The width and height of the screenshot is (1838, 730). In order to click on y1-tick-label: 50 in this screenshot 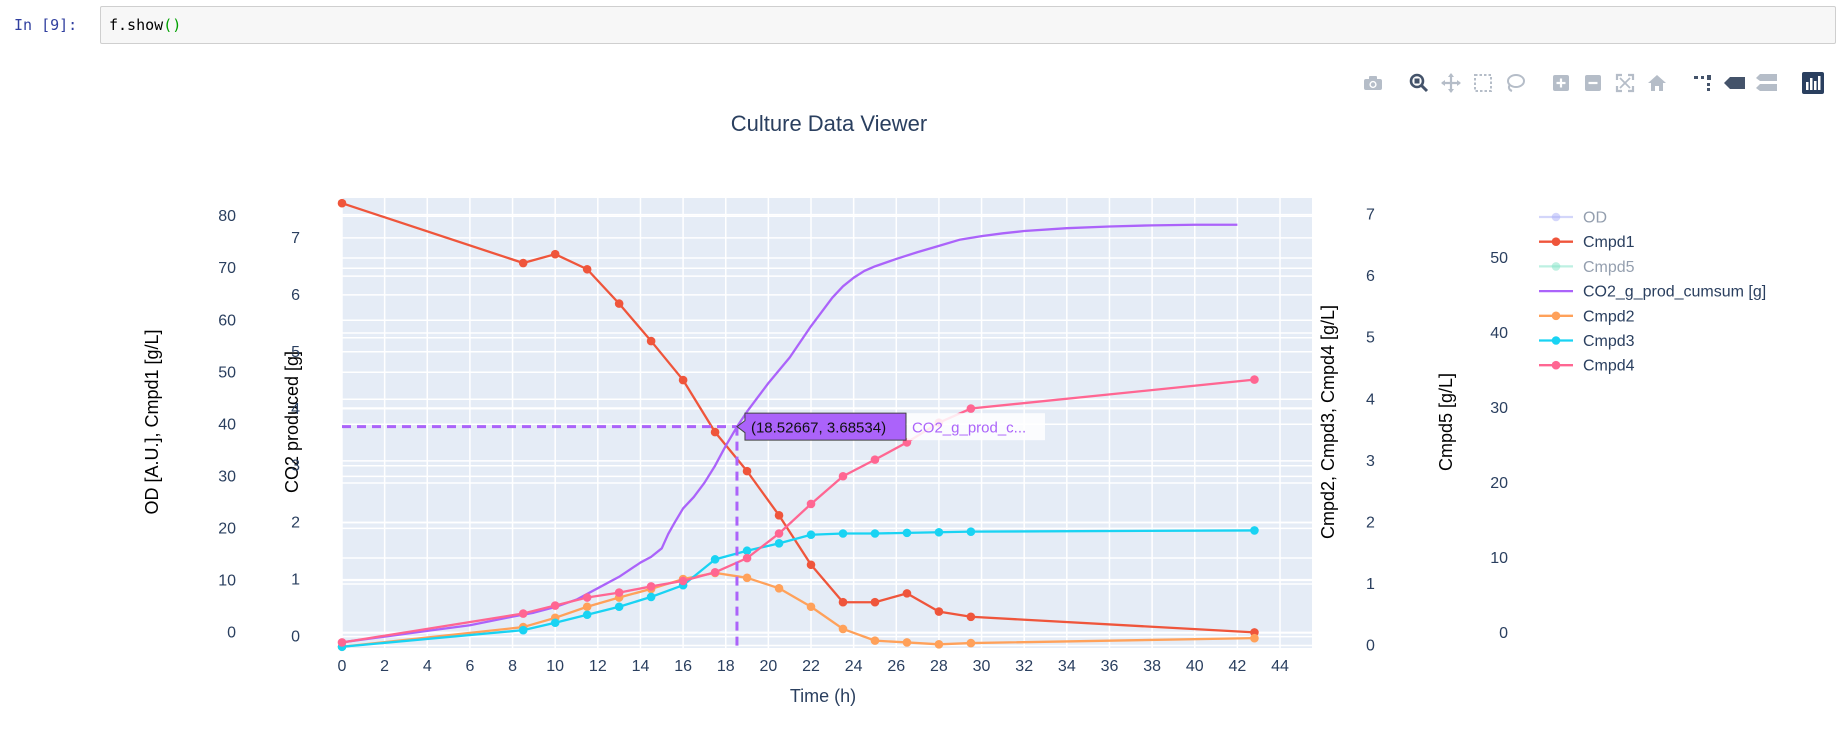, I will do `click(227, 372)`.